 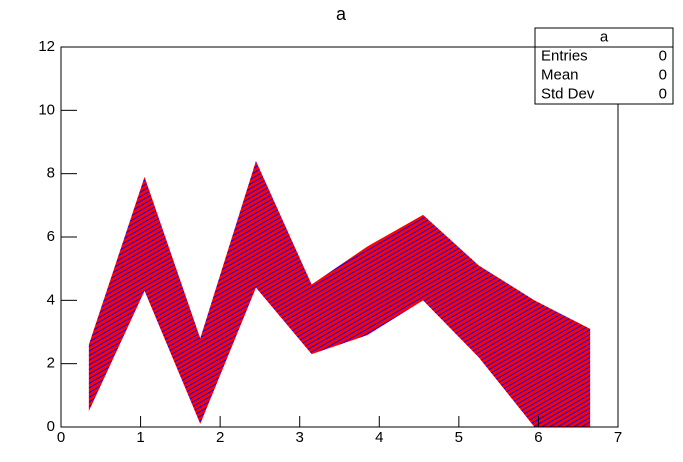 I want to click on y-tick-label: 6, so click(x=51, y=236).